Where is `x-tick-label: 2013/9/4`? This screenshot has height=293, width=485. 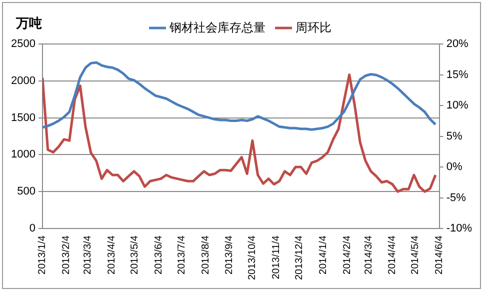 x-tick-label: 2013/9/4 is located at coordinates (230, 254).